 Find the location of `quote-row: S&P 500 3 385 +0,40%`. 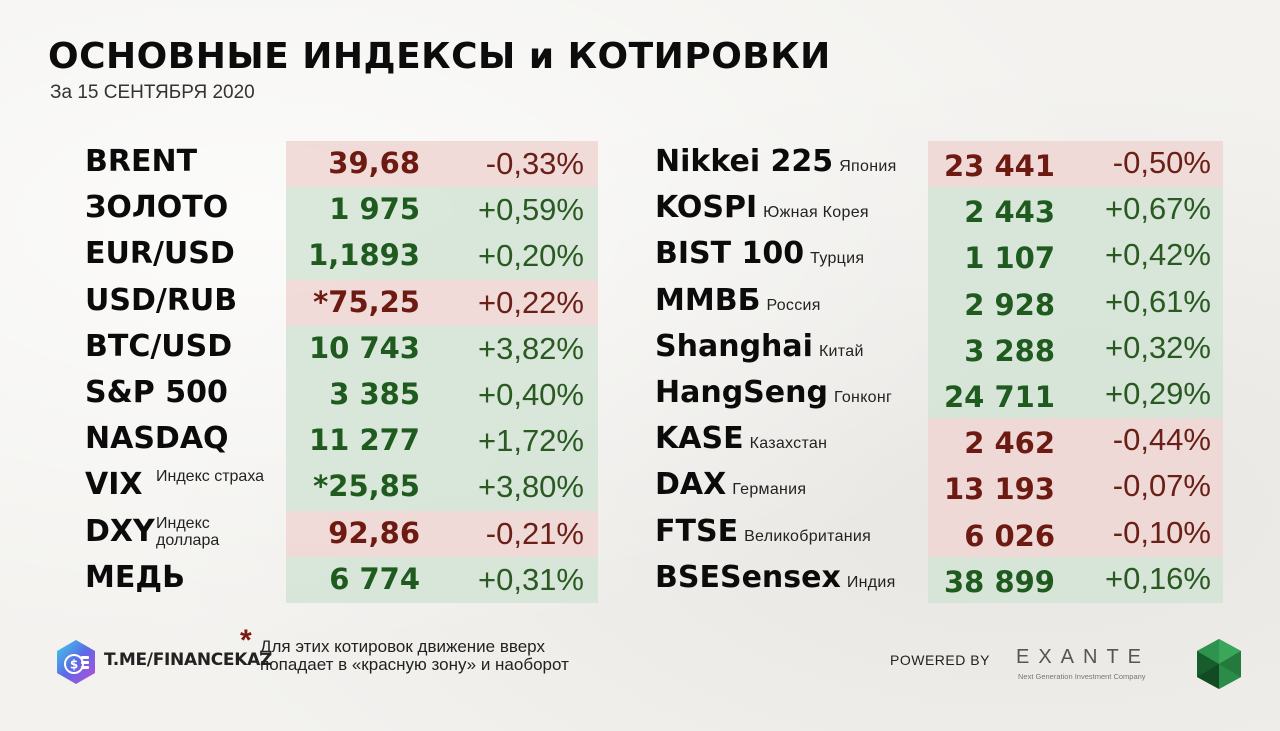

quote-row: S&P 500 3 385 +0,40% is located at coordinates (340, 395).